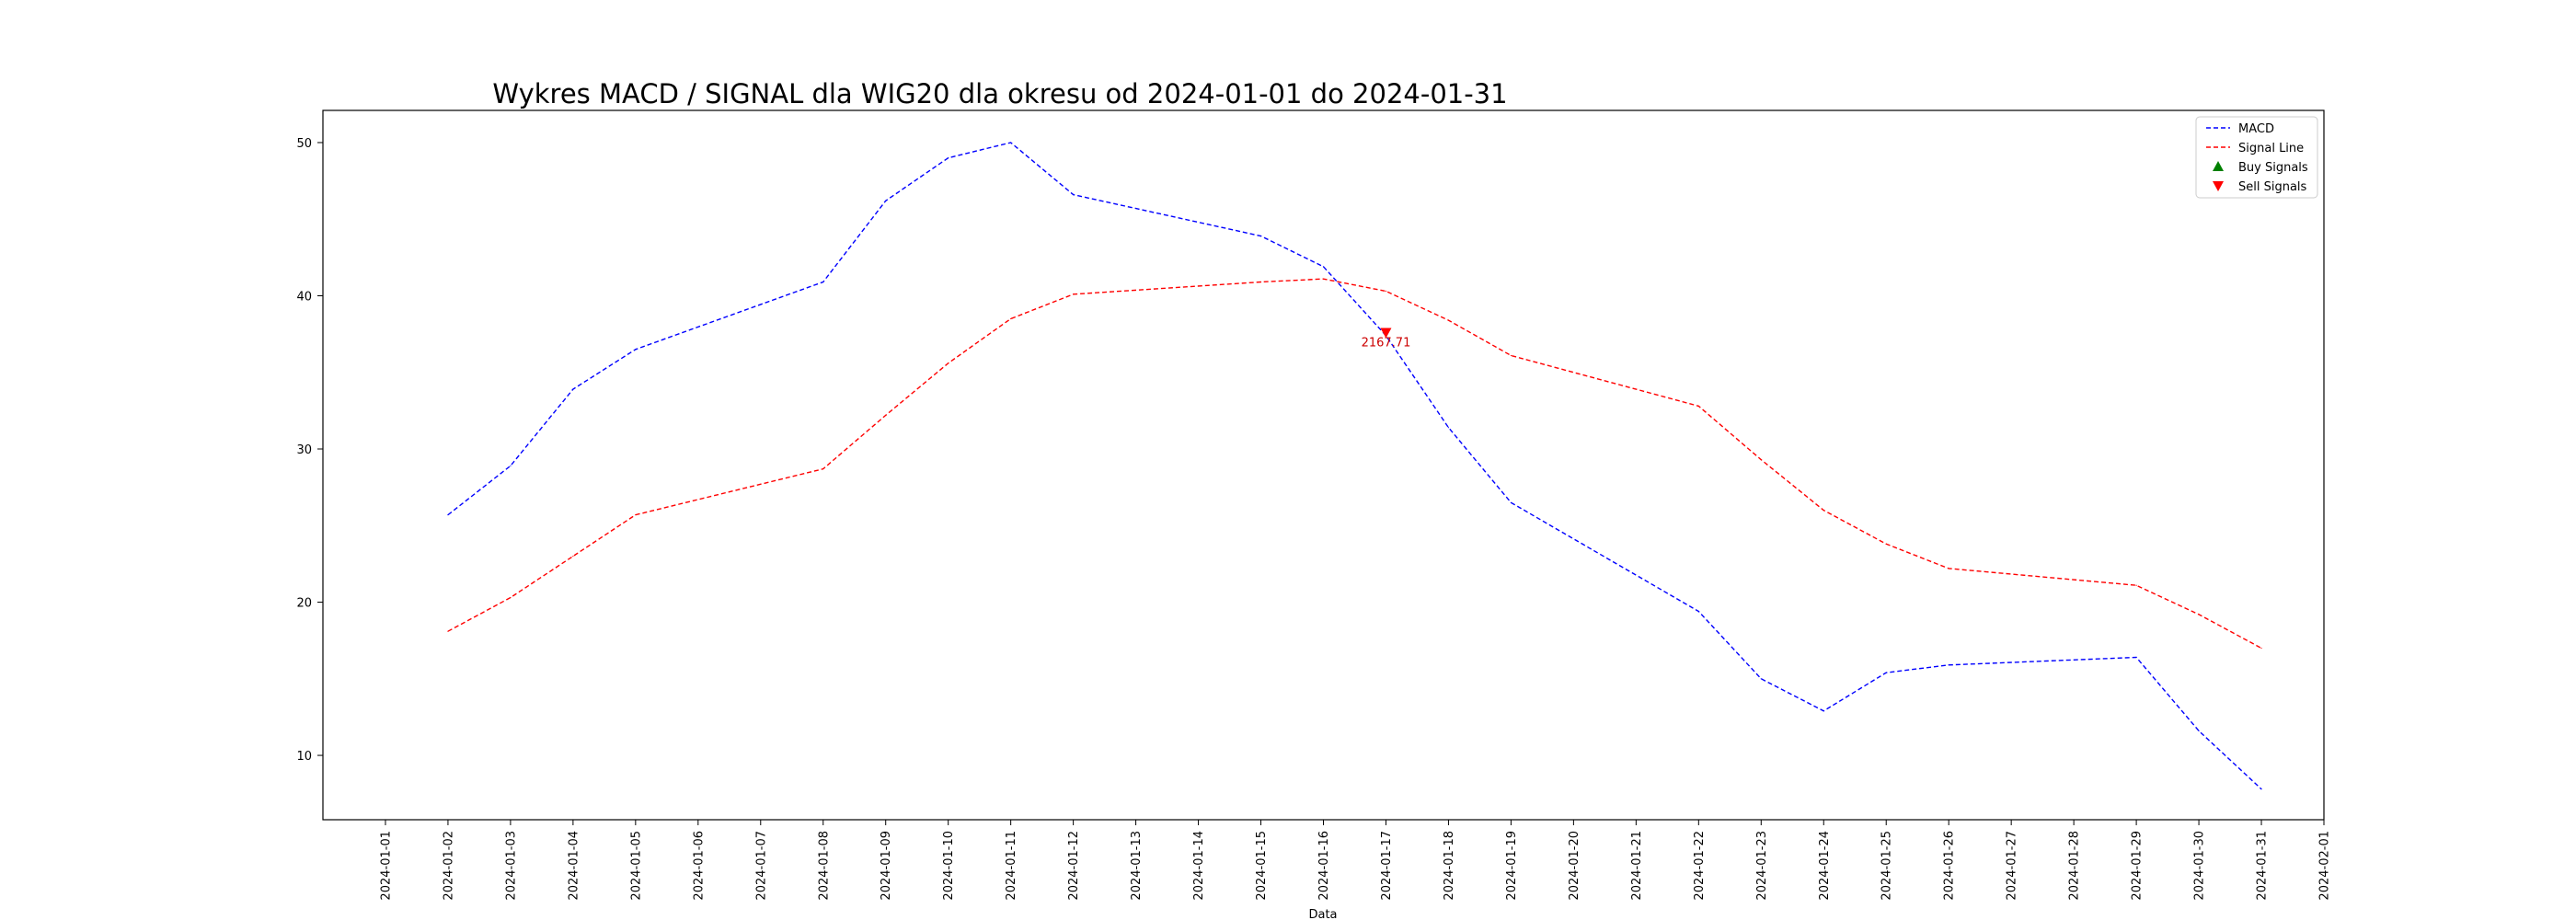 The height and width of the screenshot is (920, 2576). Describe the element at coordinates (2012, 866) in the screenshot. I see `x-tick-label-26: 2024-01-27` at that location.